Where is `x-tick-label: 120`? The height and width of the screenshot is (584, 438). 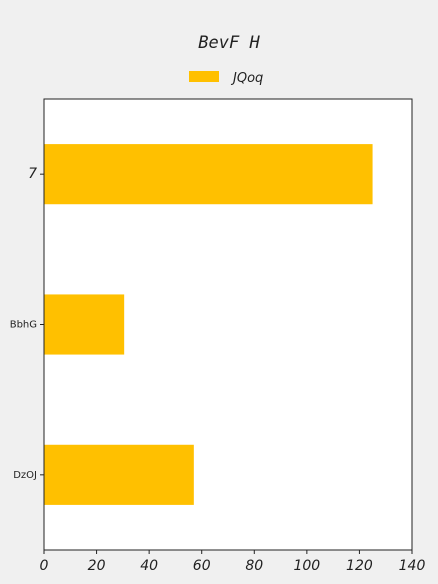 x-tick-label: 120 is located at coordinates (359, 566).